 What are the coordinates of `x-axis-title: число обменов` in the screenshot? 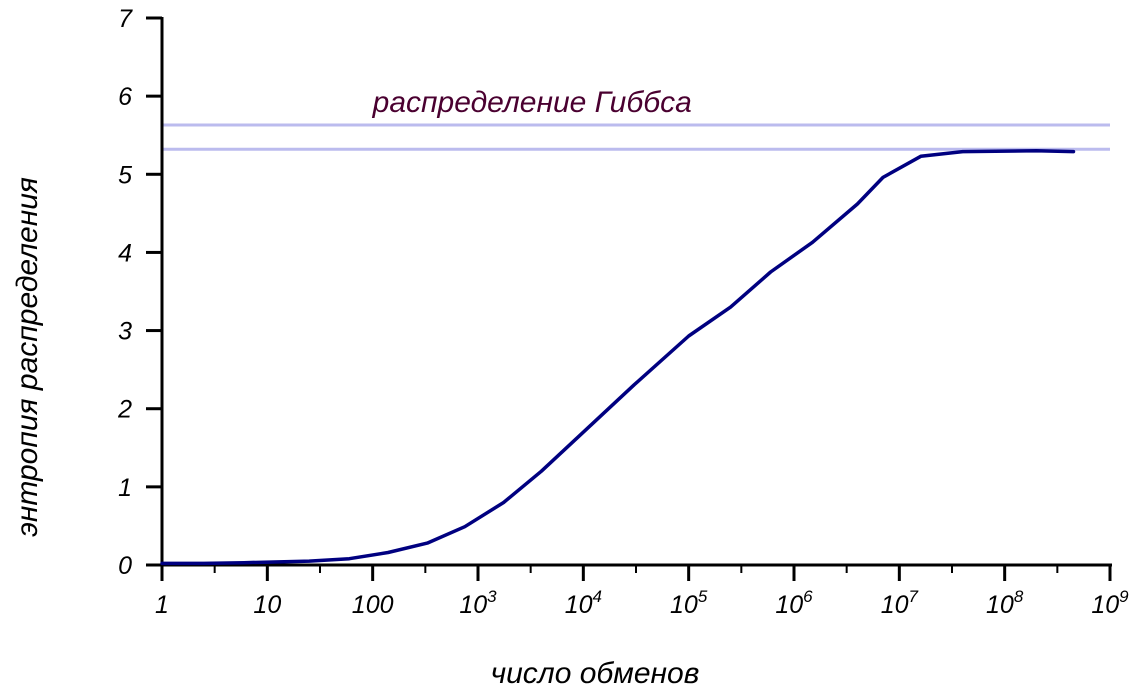 It's located at (595, 673).